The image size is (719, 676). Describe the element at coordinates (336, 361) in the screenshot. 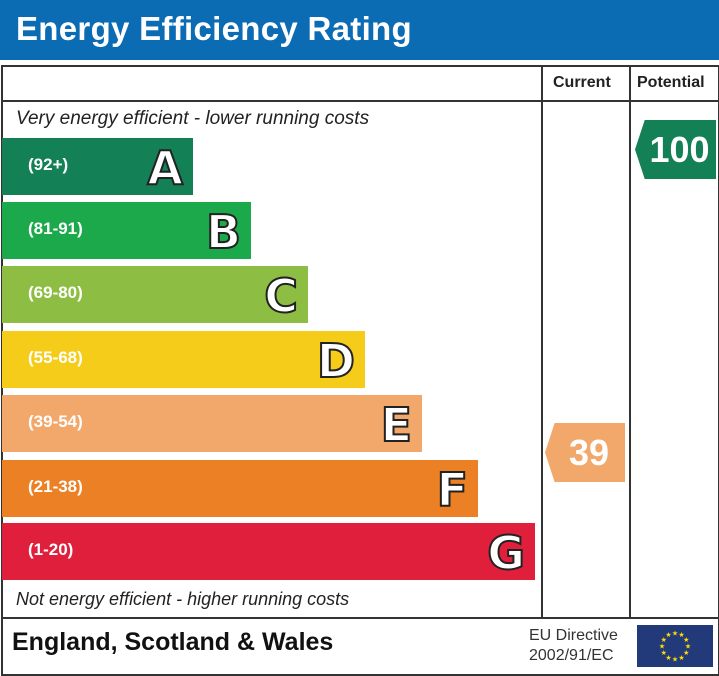

I see `band-letter: D` at that location.